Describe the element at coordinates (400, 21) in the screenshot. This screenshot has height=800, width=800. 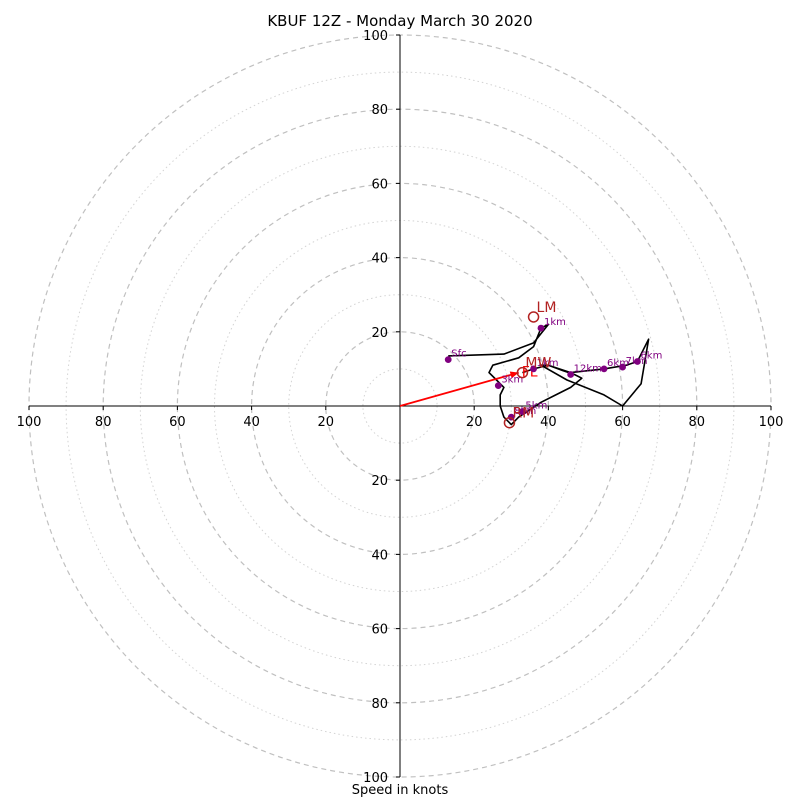
I see `chart-title: KBUF 12Z - Monday March 30 2020` at that location.